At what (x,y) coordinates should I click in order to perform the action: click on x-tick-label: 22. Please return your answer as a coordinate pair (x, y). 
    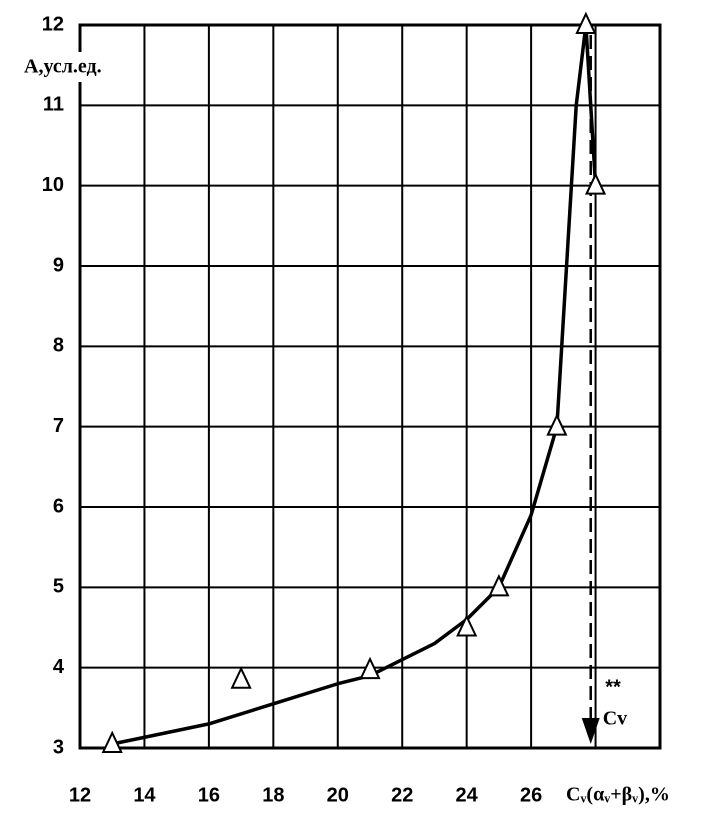
    Looking at the image, I should click on (402, 795).